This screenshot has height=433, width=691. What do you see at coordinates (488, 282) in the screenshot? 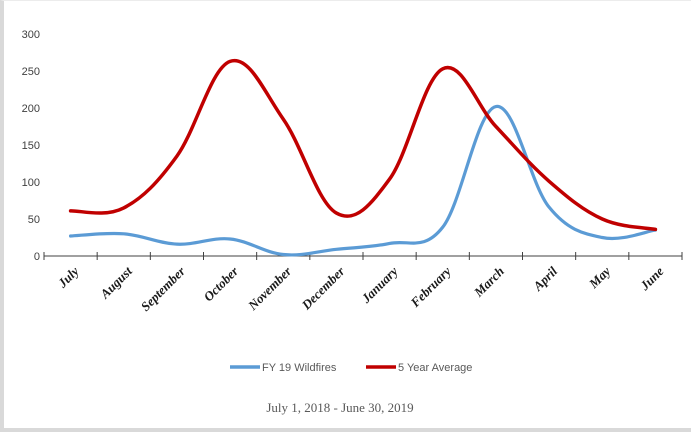
I see `x-tick-label: March` at bounding box center [488, 282].